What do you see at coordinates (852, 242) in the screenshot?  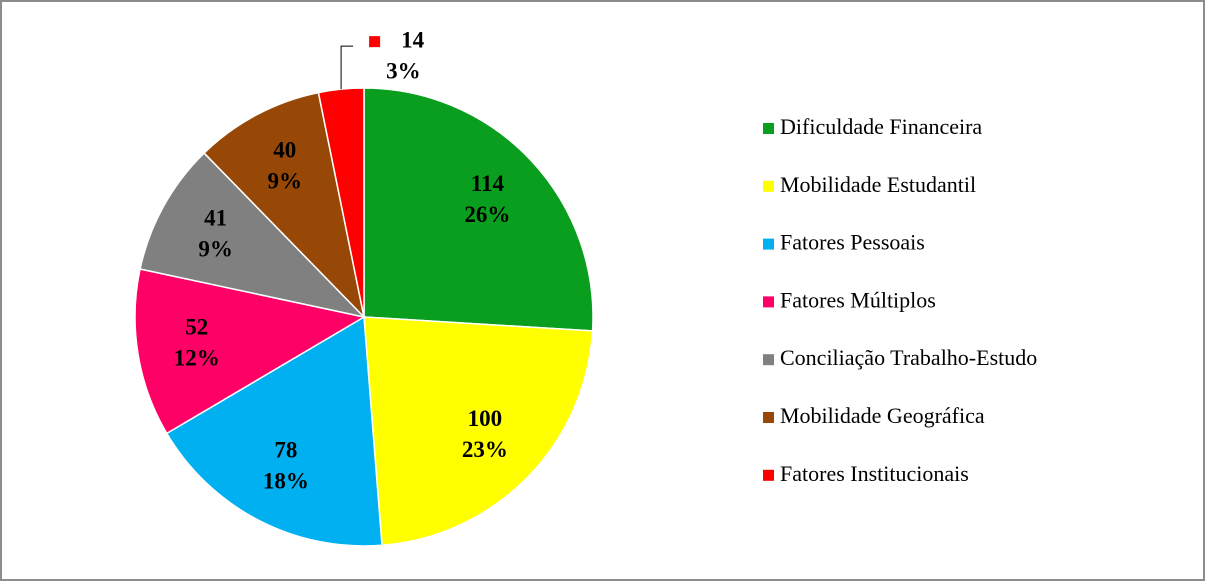 I see `legend-label: Fatores Pessoais` at bounding box center [852, 242].